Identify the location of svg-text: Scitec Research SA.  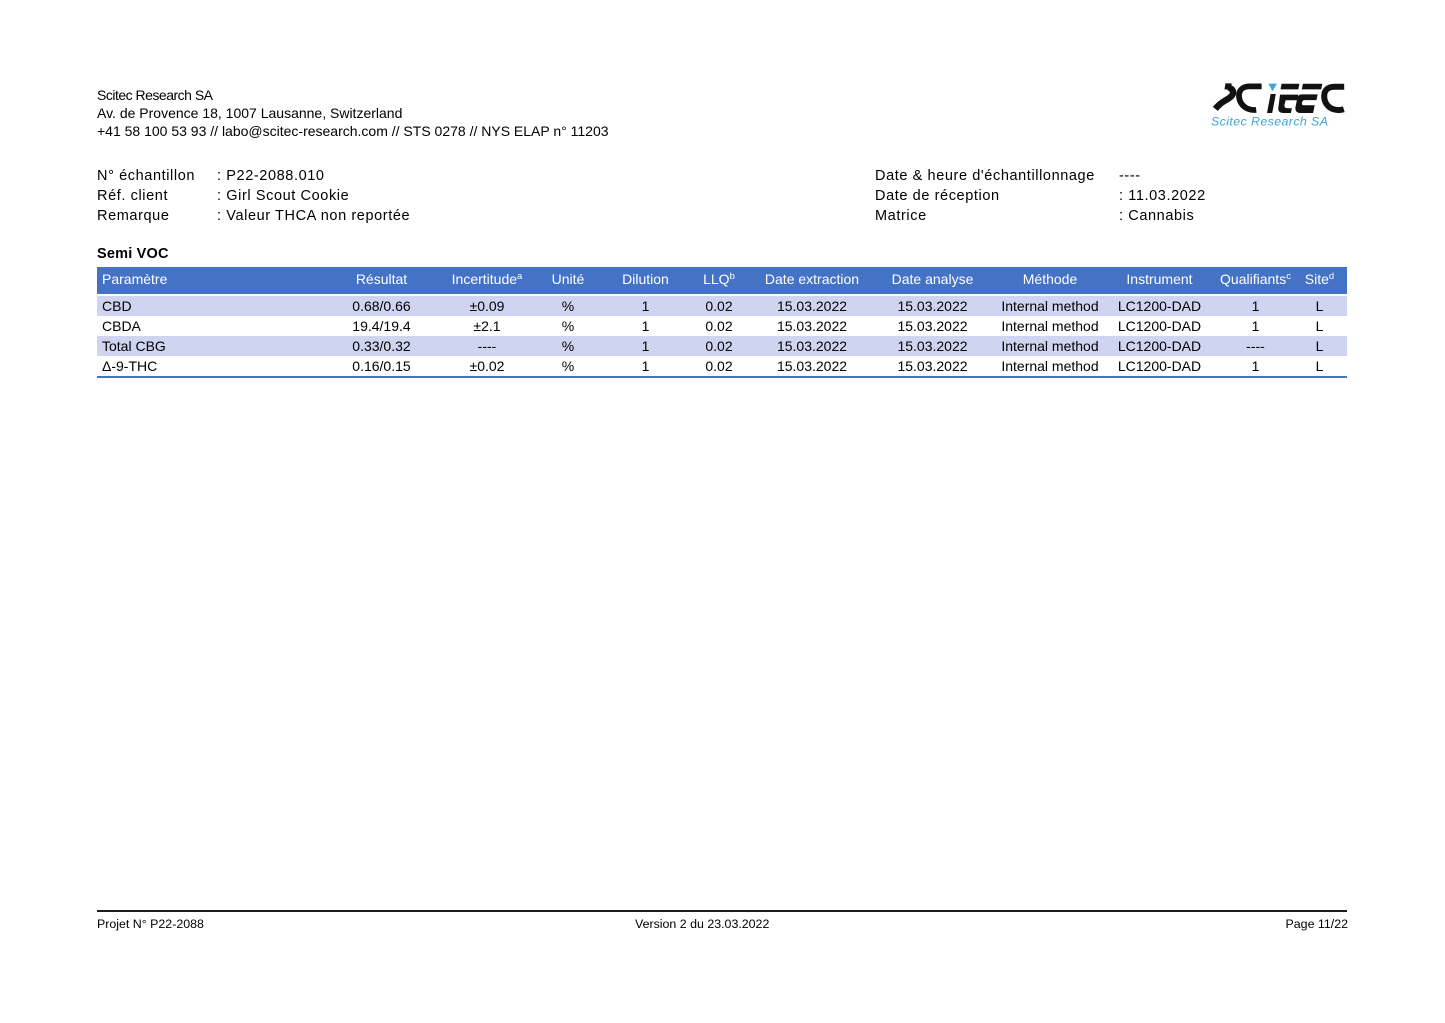
(1269, 122).